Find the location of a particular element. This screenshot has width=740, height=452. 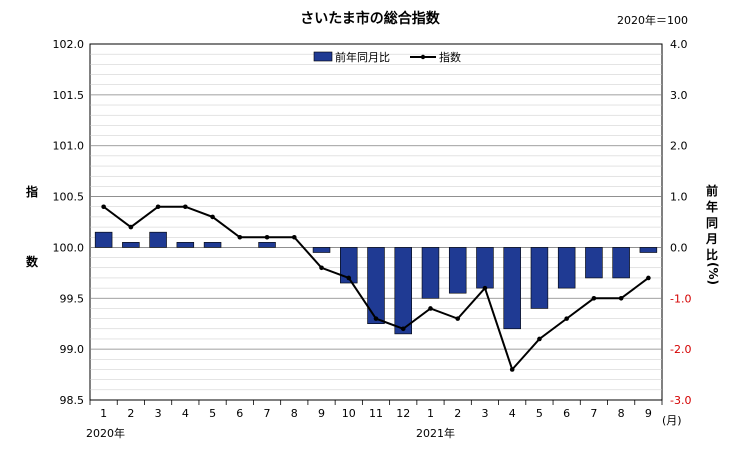

right-axis-label-char-1: 前 is located at coordinates (712, 191).